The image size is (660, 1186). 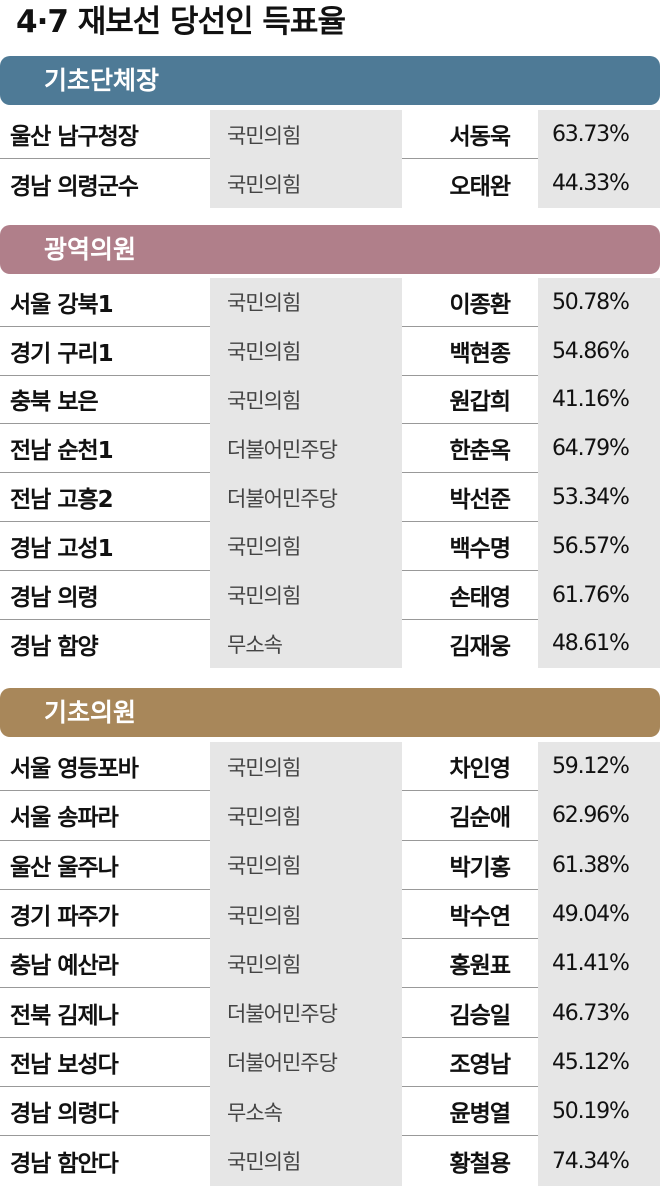 What do you see at coordinates (105, 915) in the screenshot?
I see `region-cell: 경기 파주가` at bounding box center [105, 915].